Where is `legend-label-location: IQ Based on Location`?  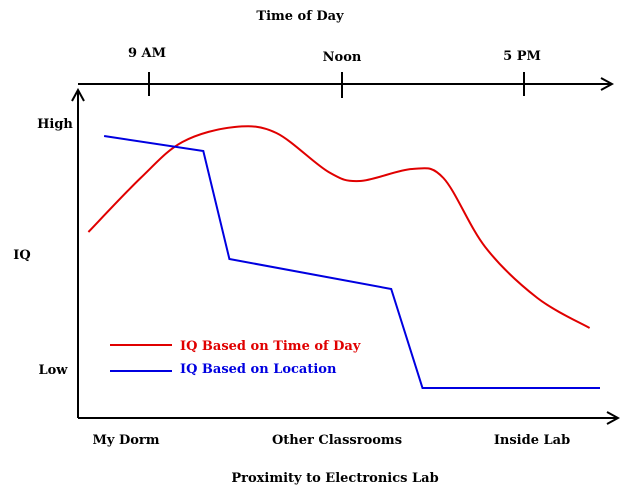 legend-label-location: IQ Based on Location is located at coordinates (258, 369).